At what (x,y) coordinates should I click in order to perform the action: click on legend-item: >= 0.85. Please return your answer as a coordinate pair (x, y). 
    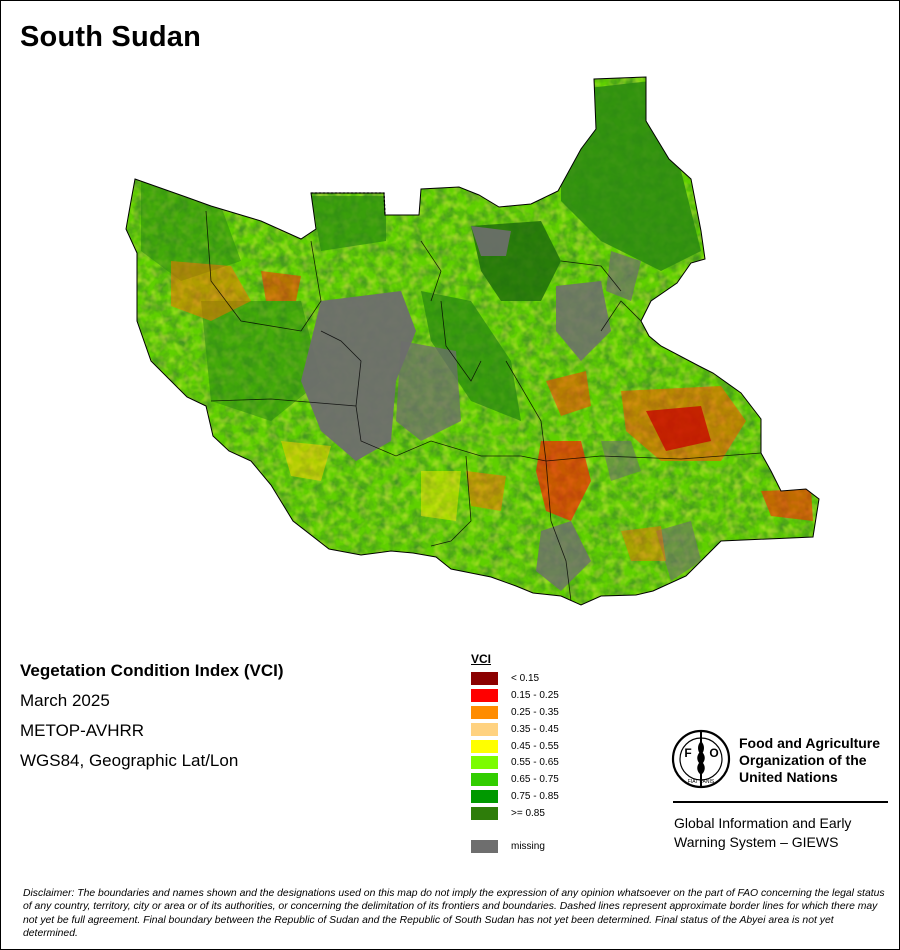
    Looking at the image, I should click on (515, 813).